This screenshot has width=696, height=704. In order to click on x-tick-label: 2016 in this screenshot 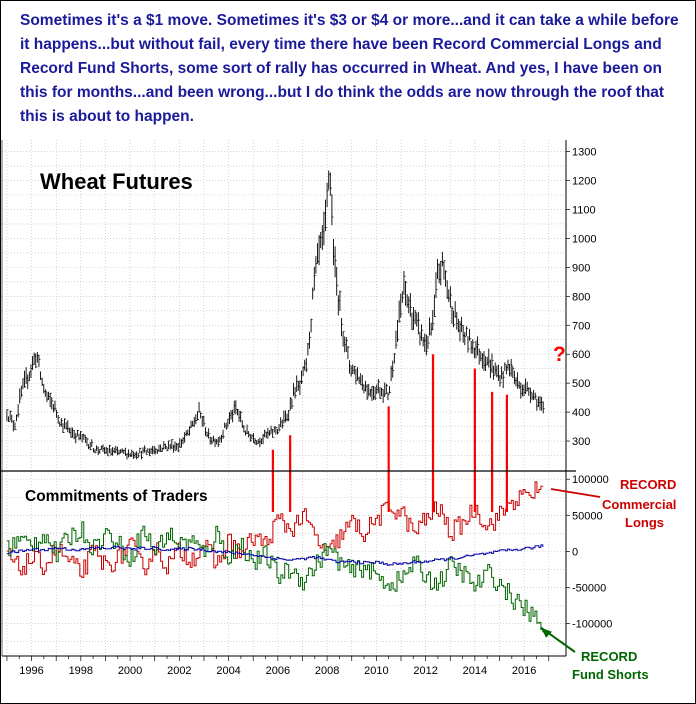, I will do `click(524, 671)`.